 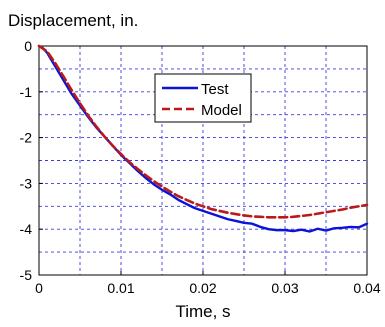 What do you see at coordinates (202, 311) in the screenshot?
I see `x-axis-label: Time, s` at bounding box center [202, 311].